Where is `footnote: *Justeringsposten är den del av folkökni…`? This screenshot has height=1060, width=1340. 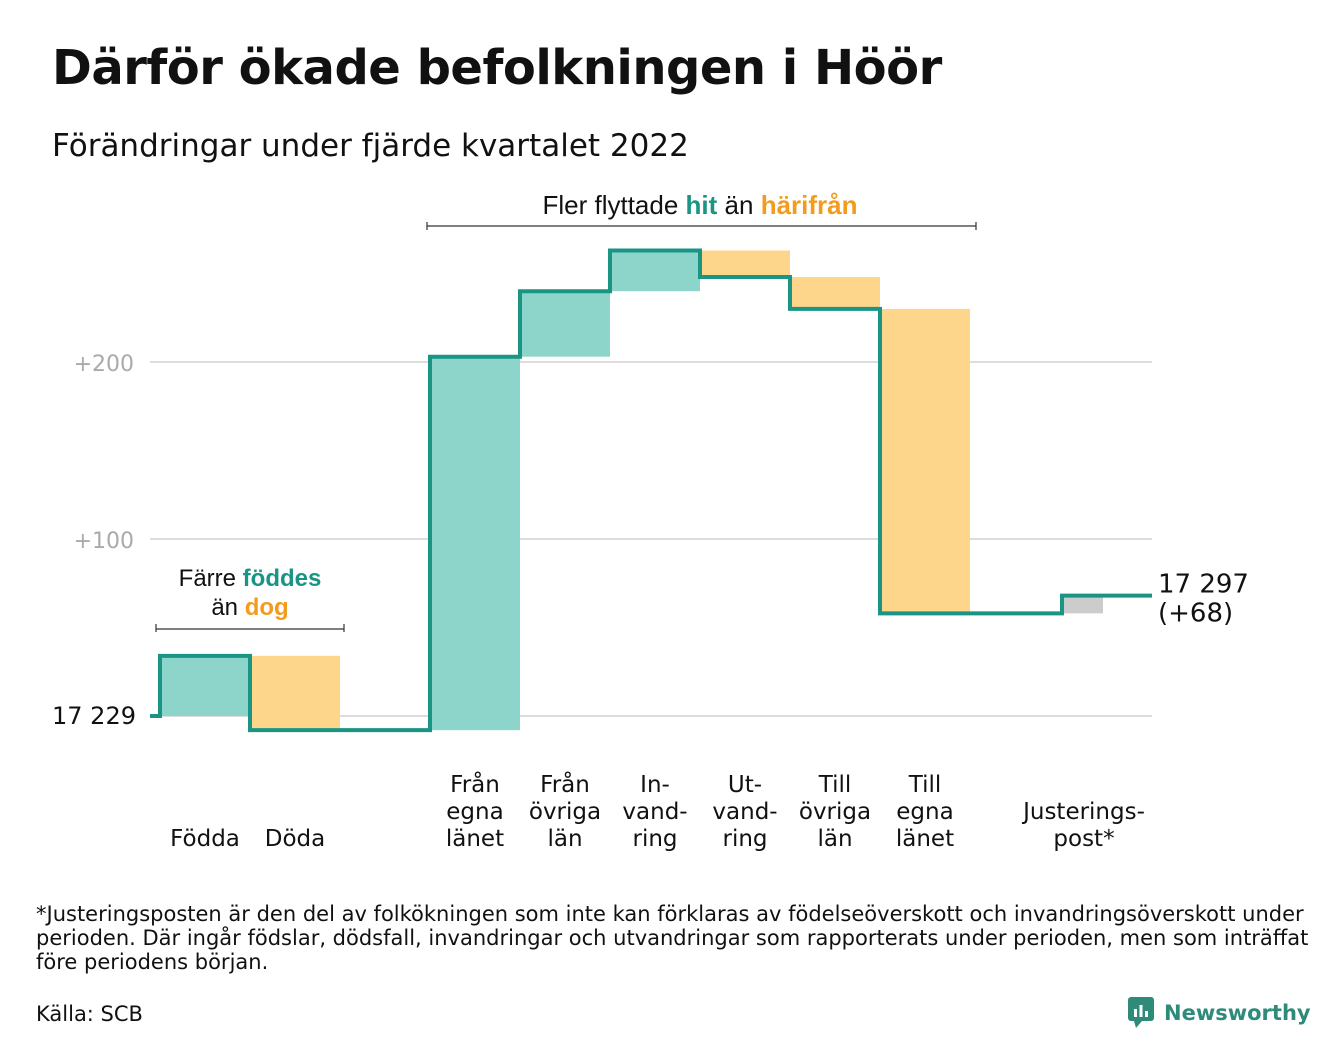 footnote: *Justeringsposten är den del av folkökni… is located at coordinates (672, 938).